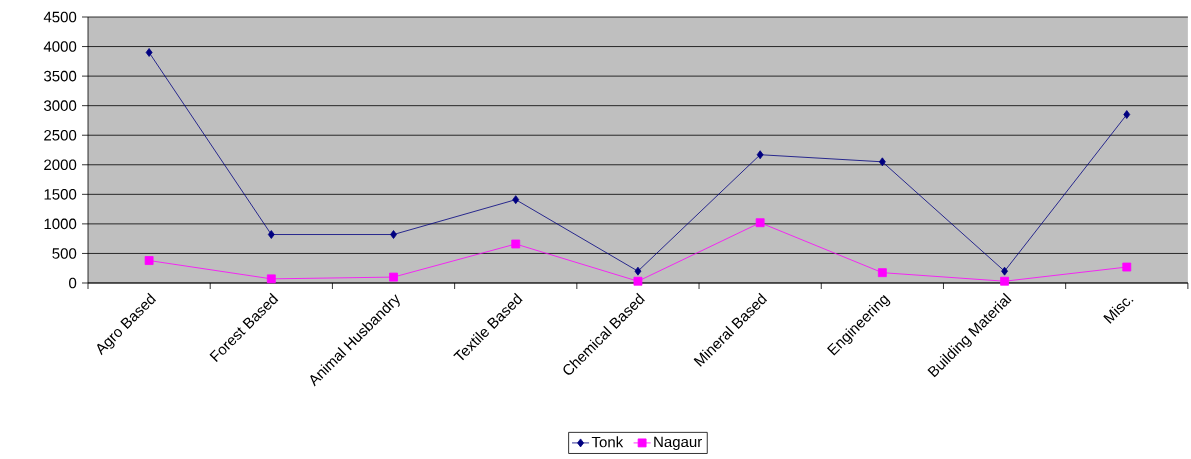 Image resolution: width=1191 pixels, height=459 pixels. What do you see at coordinates (60, 135) in the screenshot?
I see `y-tick-label: 2500` at bounding box center [60, 135].